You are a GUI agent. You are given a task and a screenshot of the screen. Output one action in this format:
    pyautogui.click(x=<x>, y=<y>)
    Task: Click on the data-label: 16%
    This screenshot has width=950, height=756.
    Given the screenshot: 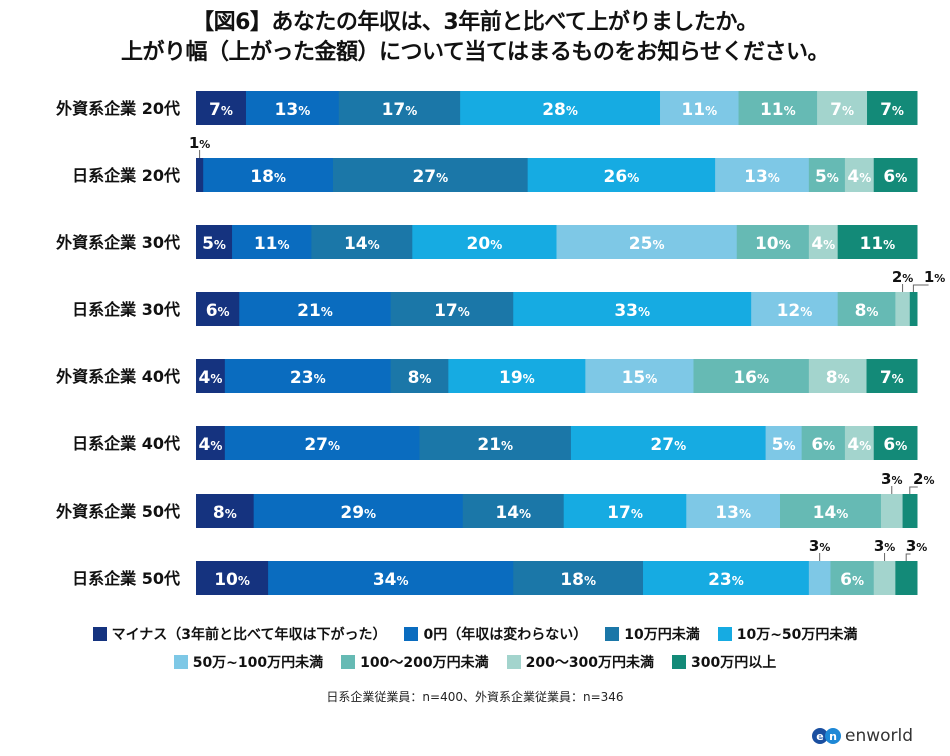 What is the action you would take?
    pyautogui.click(x=751, y=378)
    